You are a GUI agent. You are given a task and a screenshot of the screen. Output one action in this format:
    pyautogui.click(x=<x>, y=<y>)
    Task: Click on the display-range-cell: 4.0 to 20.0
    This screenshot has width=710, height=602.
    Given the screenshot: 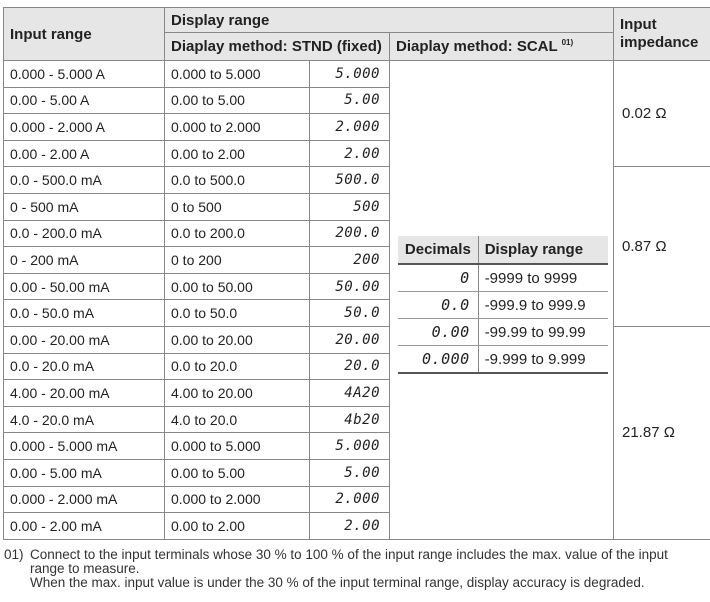 What is the action you would take?
    pyautogui.click(x=237, y=419)
    